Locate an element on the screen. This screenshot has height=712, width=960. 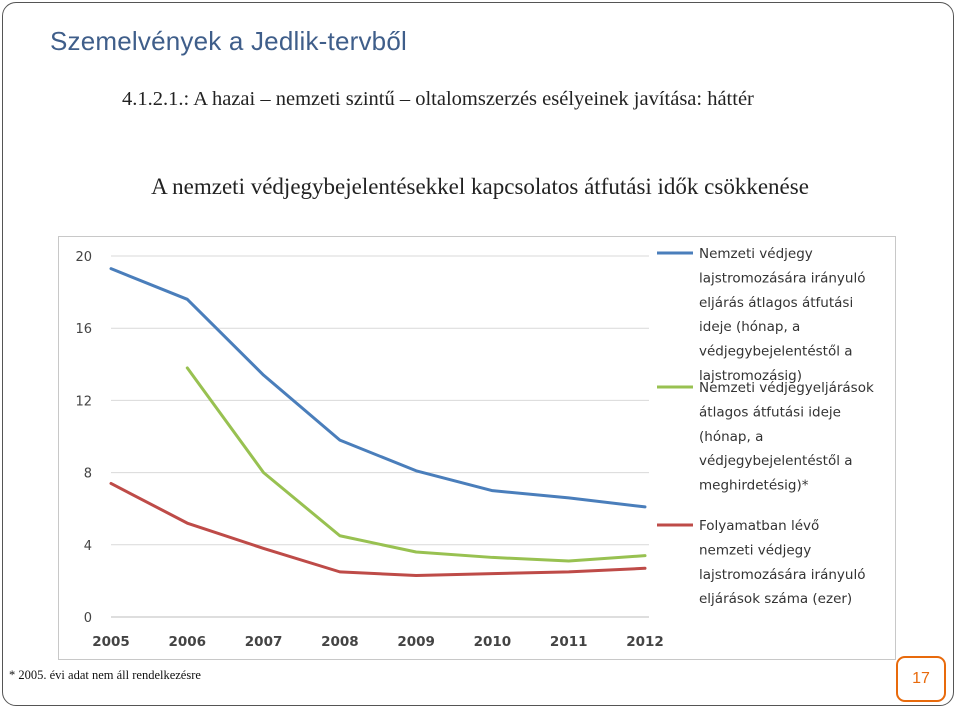
footnote: * 2005. évi adat nem áll rendelkezésre is located at coordinates (105, 675).